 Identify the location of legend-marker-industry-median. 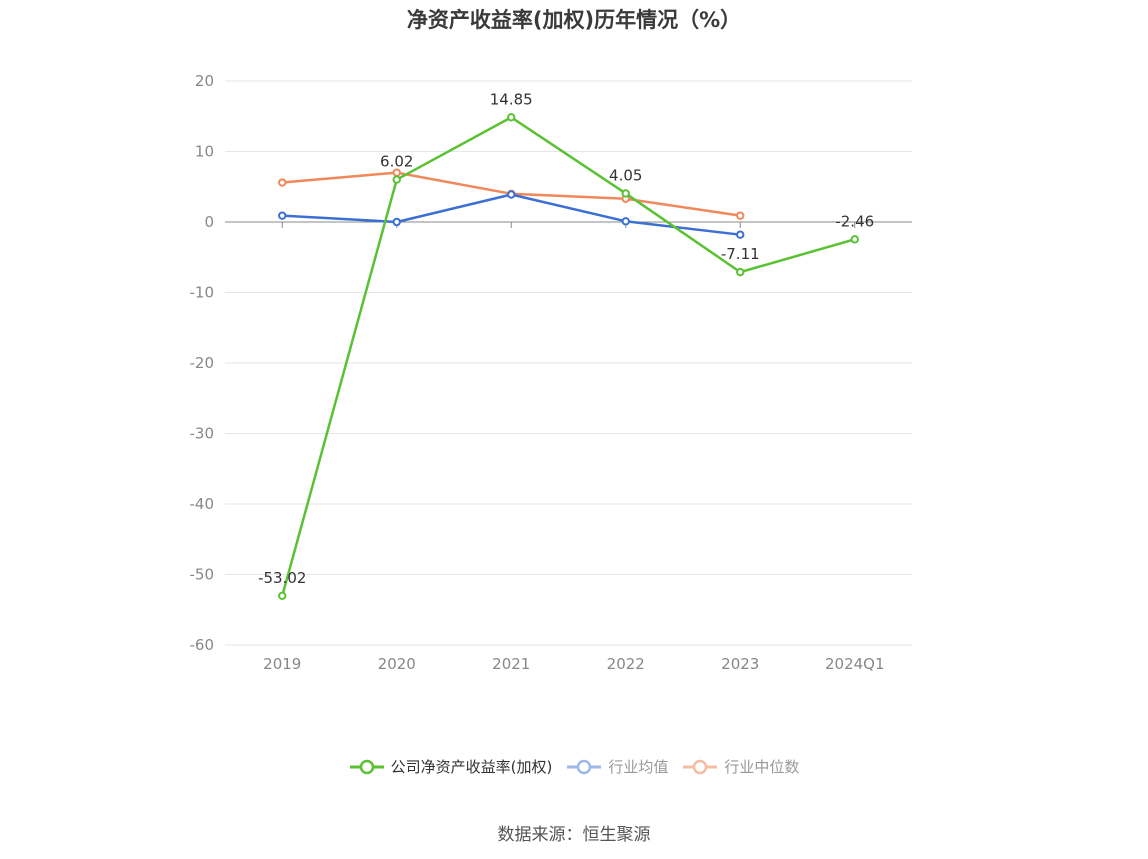
(700, 766).